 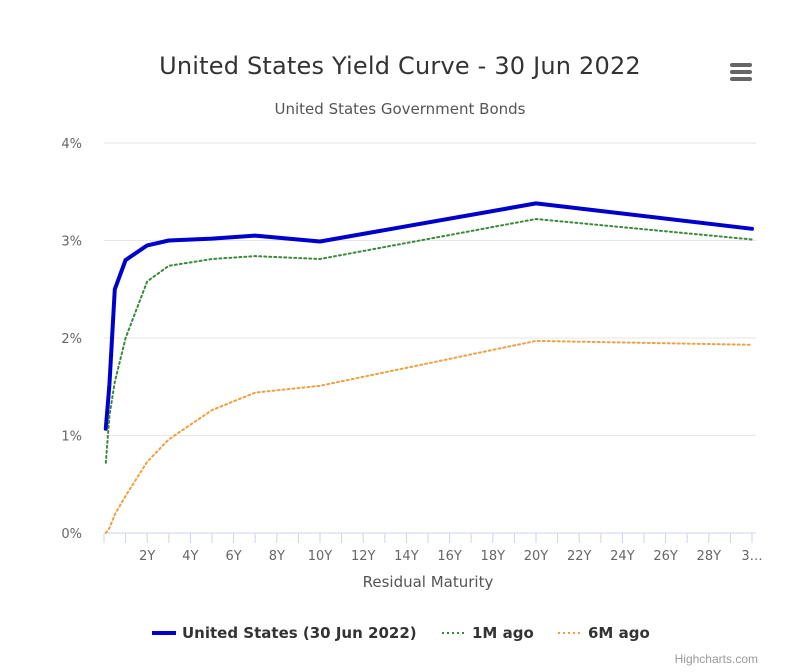 What do you see at coordinates (428, 582) in the screenshot?
I see `x-axis-title: Residual Maturity` at bounding box center [428, 582].